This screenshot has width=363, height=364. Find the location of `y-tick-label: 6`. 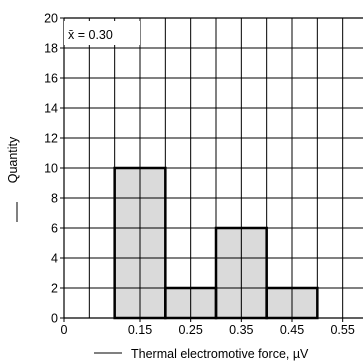

y-tick-label: 6 is located at coordinates (54, 229).